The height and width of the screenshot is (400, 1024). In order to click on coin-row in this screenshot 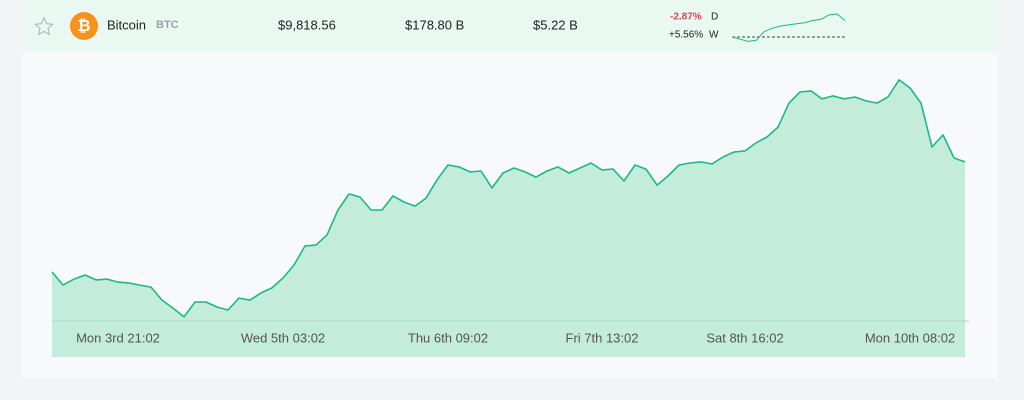, I will do `click(510, 26)`.